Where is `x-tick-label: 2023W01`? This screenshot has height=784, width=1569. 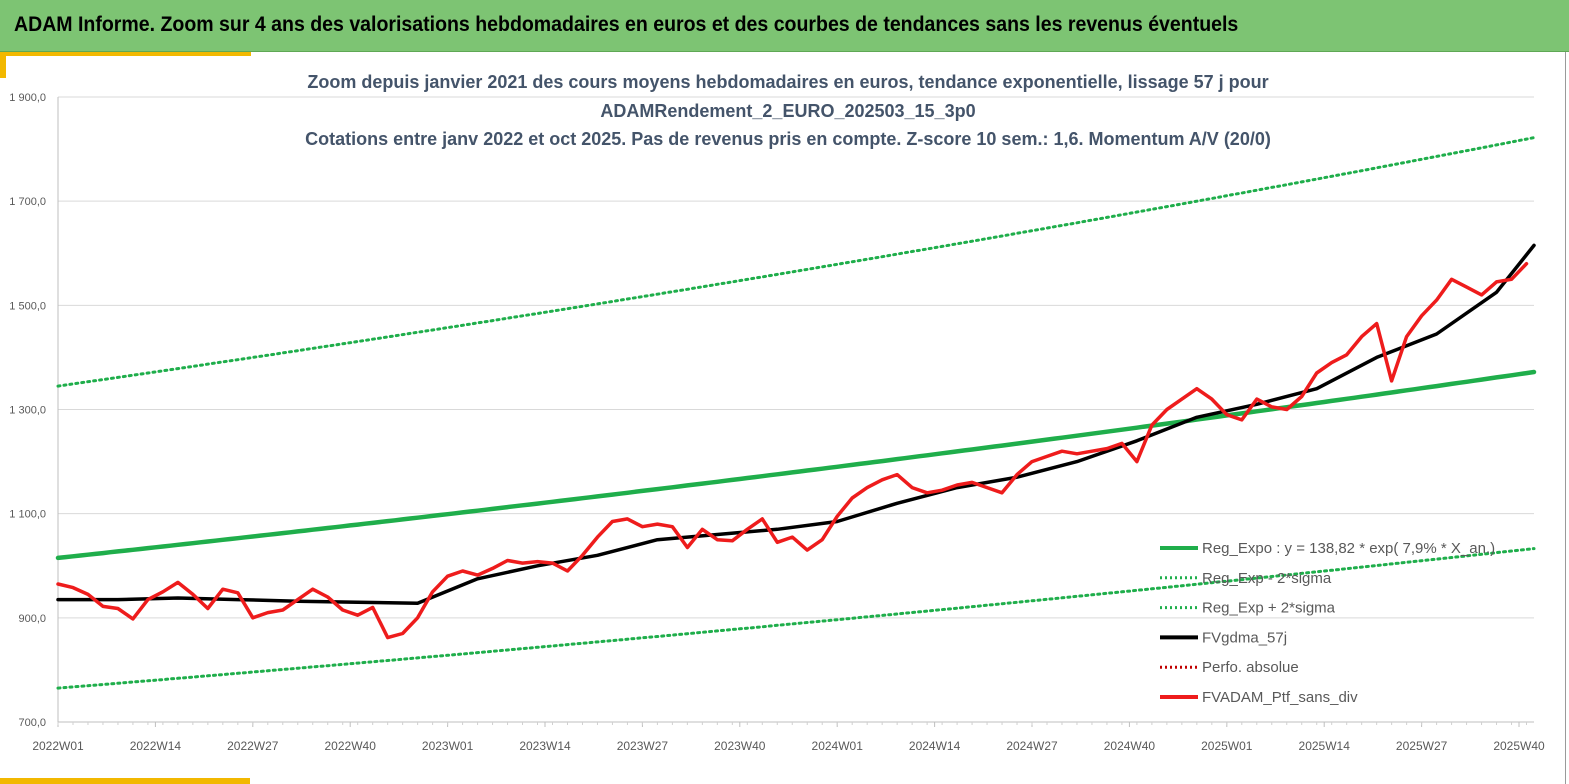 x-tick-label: 2023W01 is located at coordinates (448, 746).